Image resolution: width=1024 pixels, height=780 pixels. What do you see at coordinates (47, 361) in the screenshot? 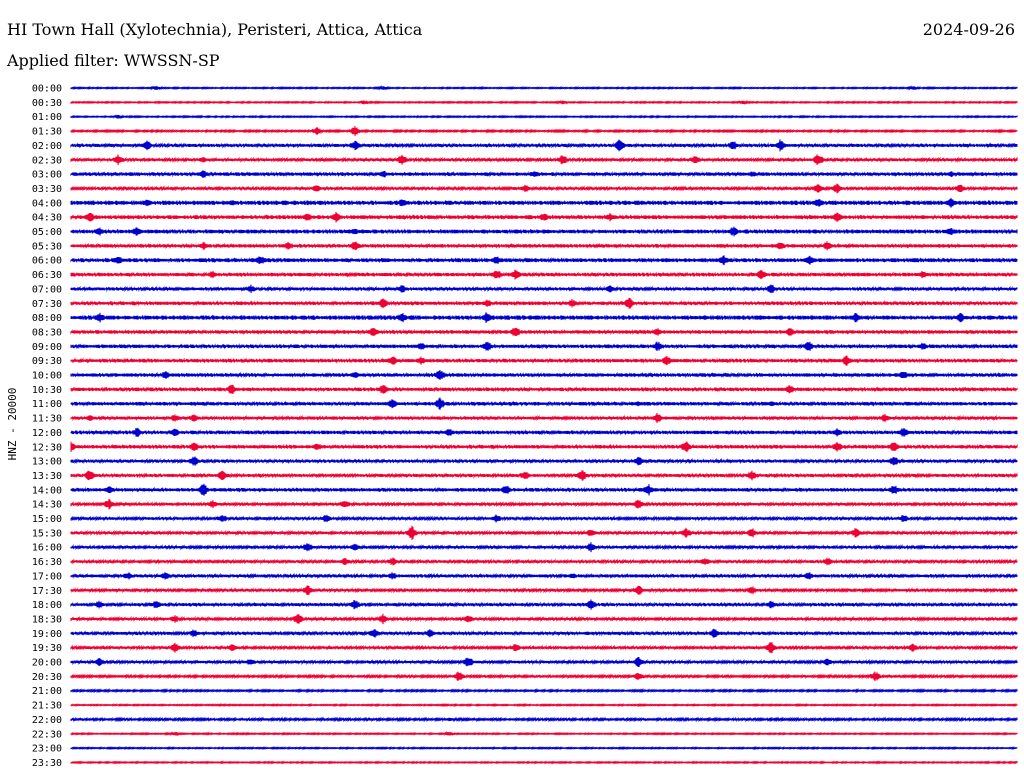
I see `row-label-0930: 09:30` at bounding box center [47, 361].